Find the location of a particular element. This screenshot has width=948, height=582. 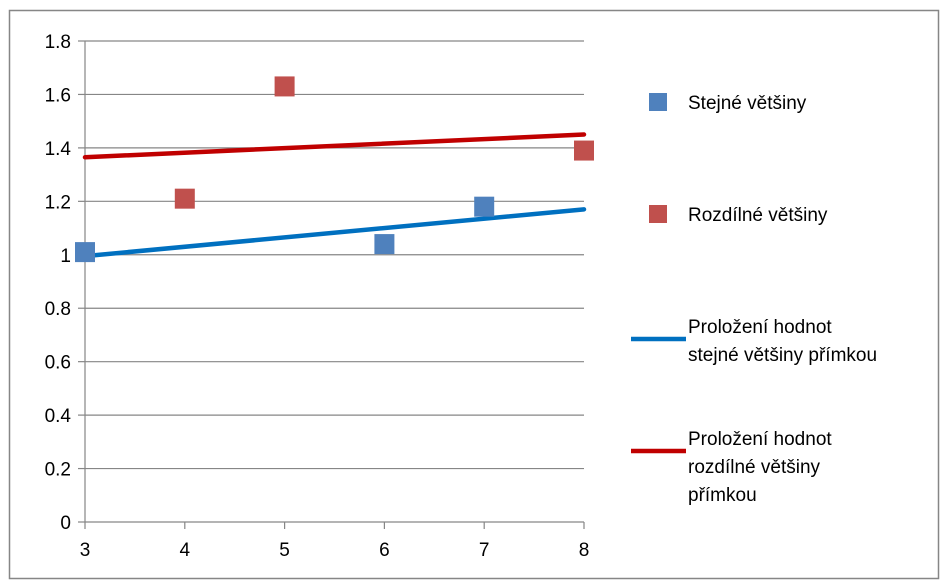

y-tick-label-2: 0.4 is located at coordinates (58, 416).